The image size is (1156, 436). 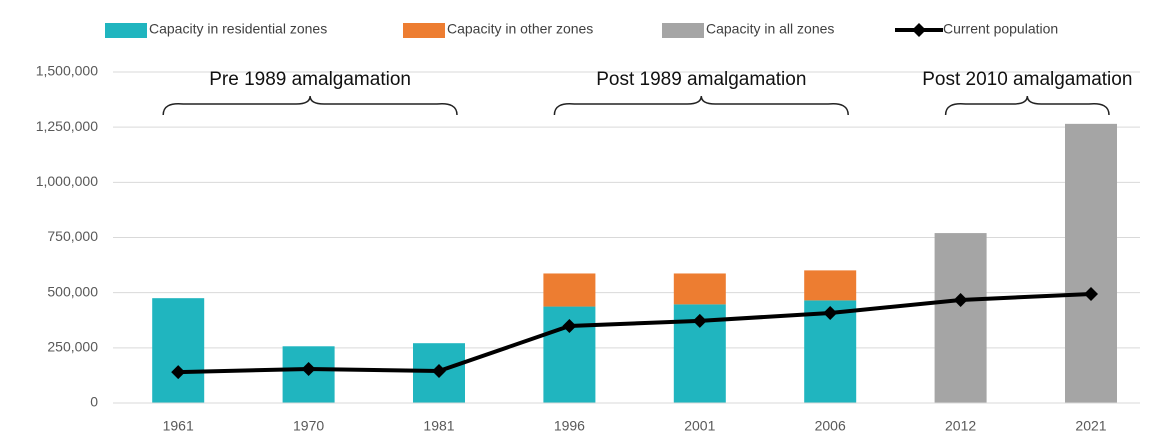 I want to click on legend-label: Capacity in other zones, so click(x=520, y=29).